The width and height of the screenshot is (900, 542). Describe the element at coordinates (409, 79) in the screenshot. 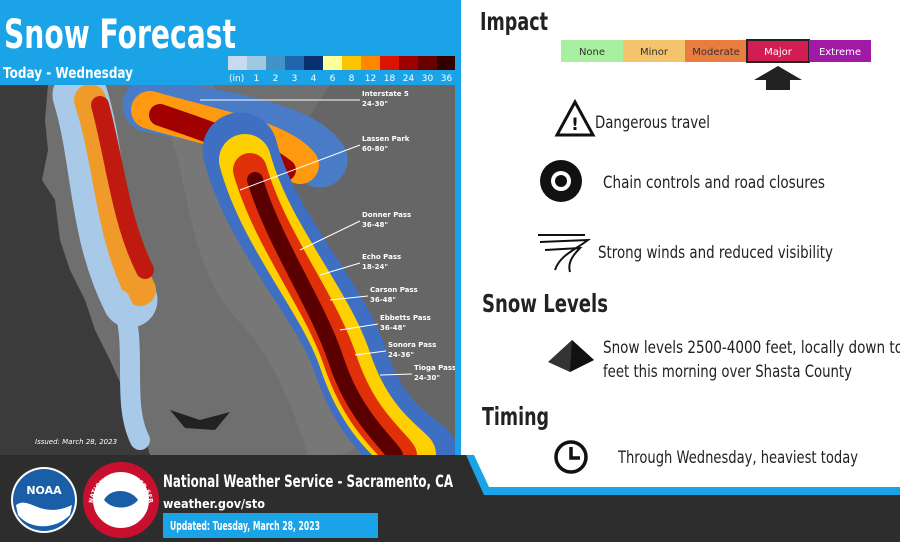

I see `legend-label: 24` at that location.